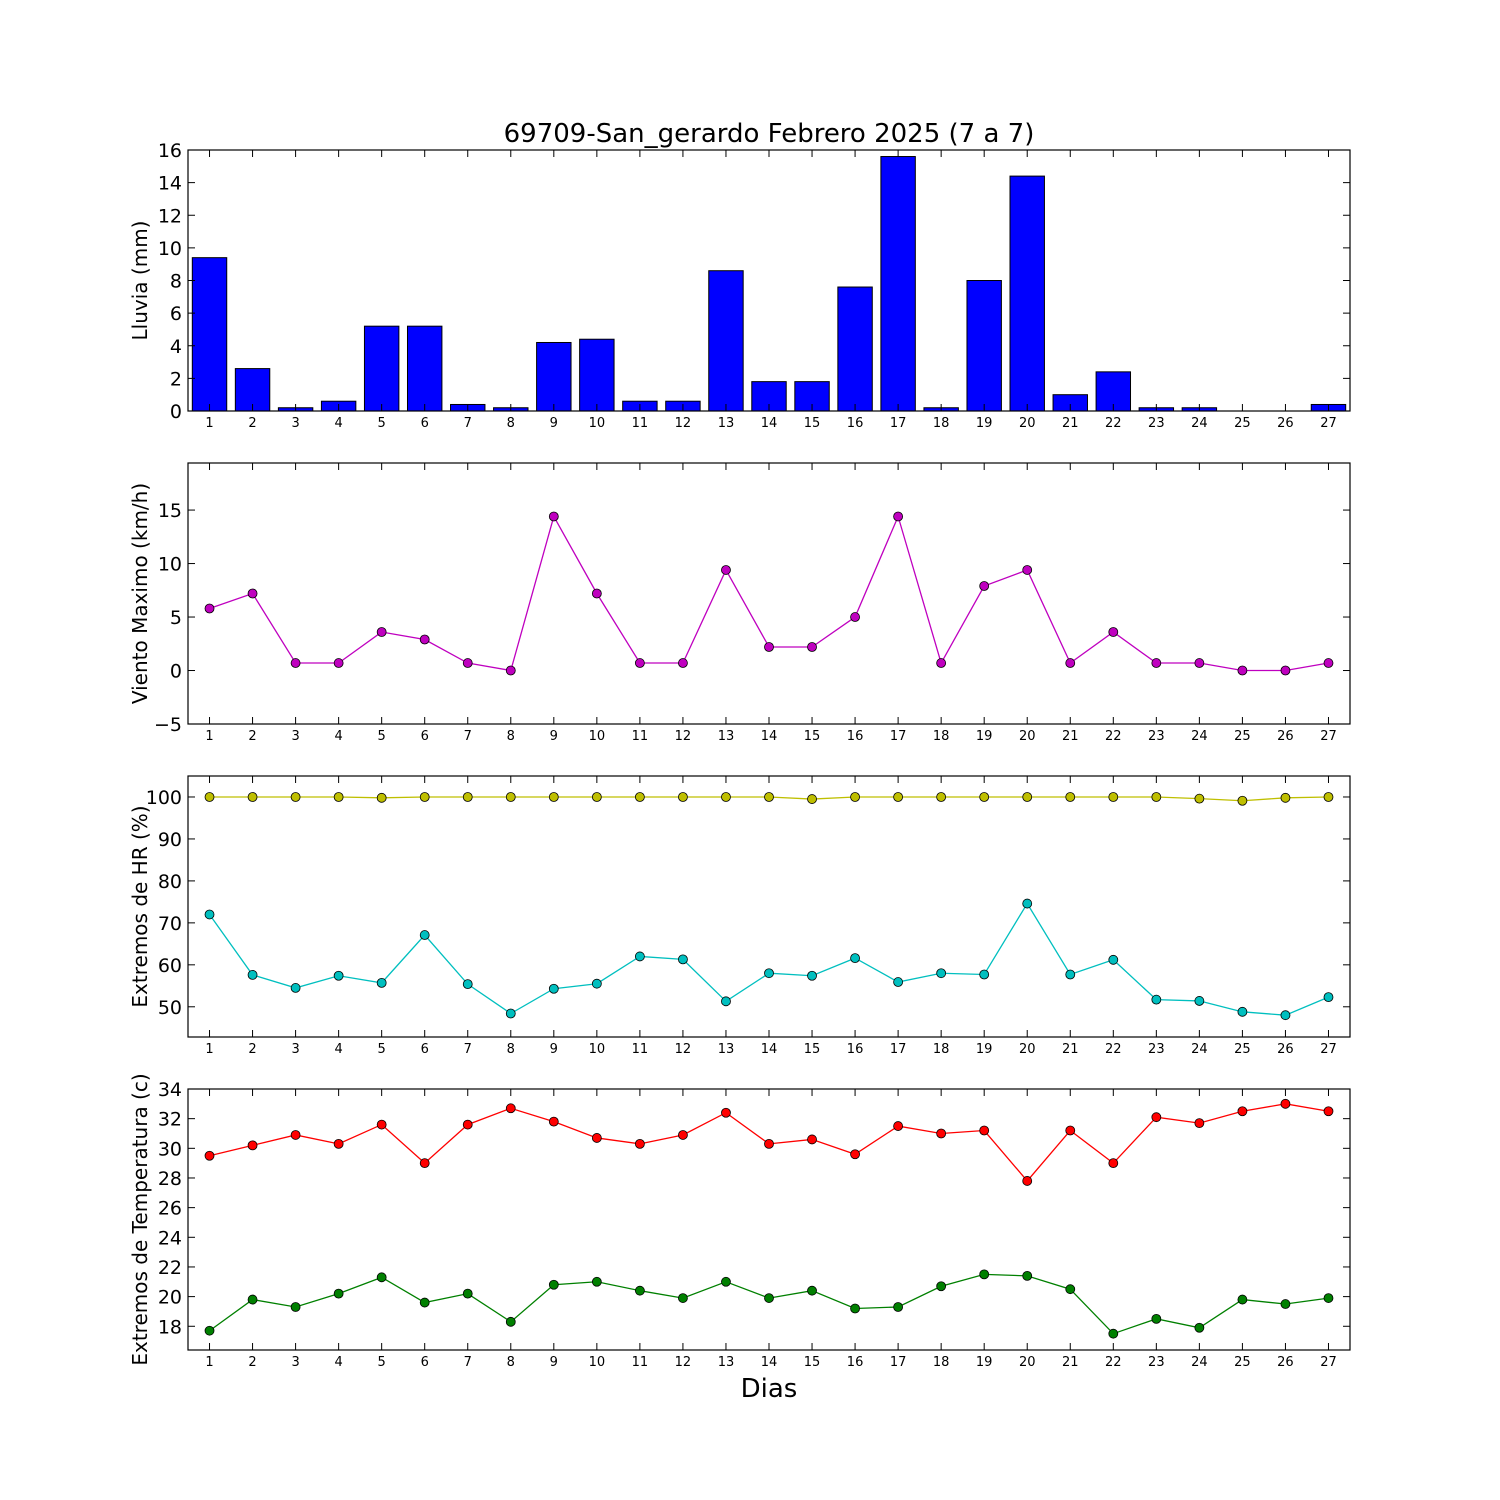  I want to click on wind-x-tick-label: 20, so click(1027, 736).